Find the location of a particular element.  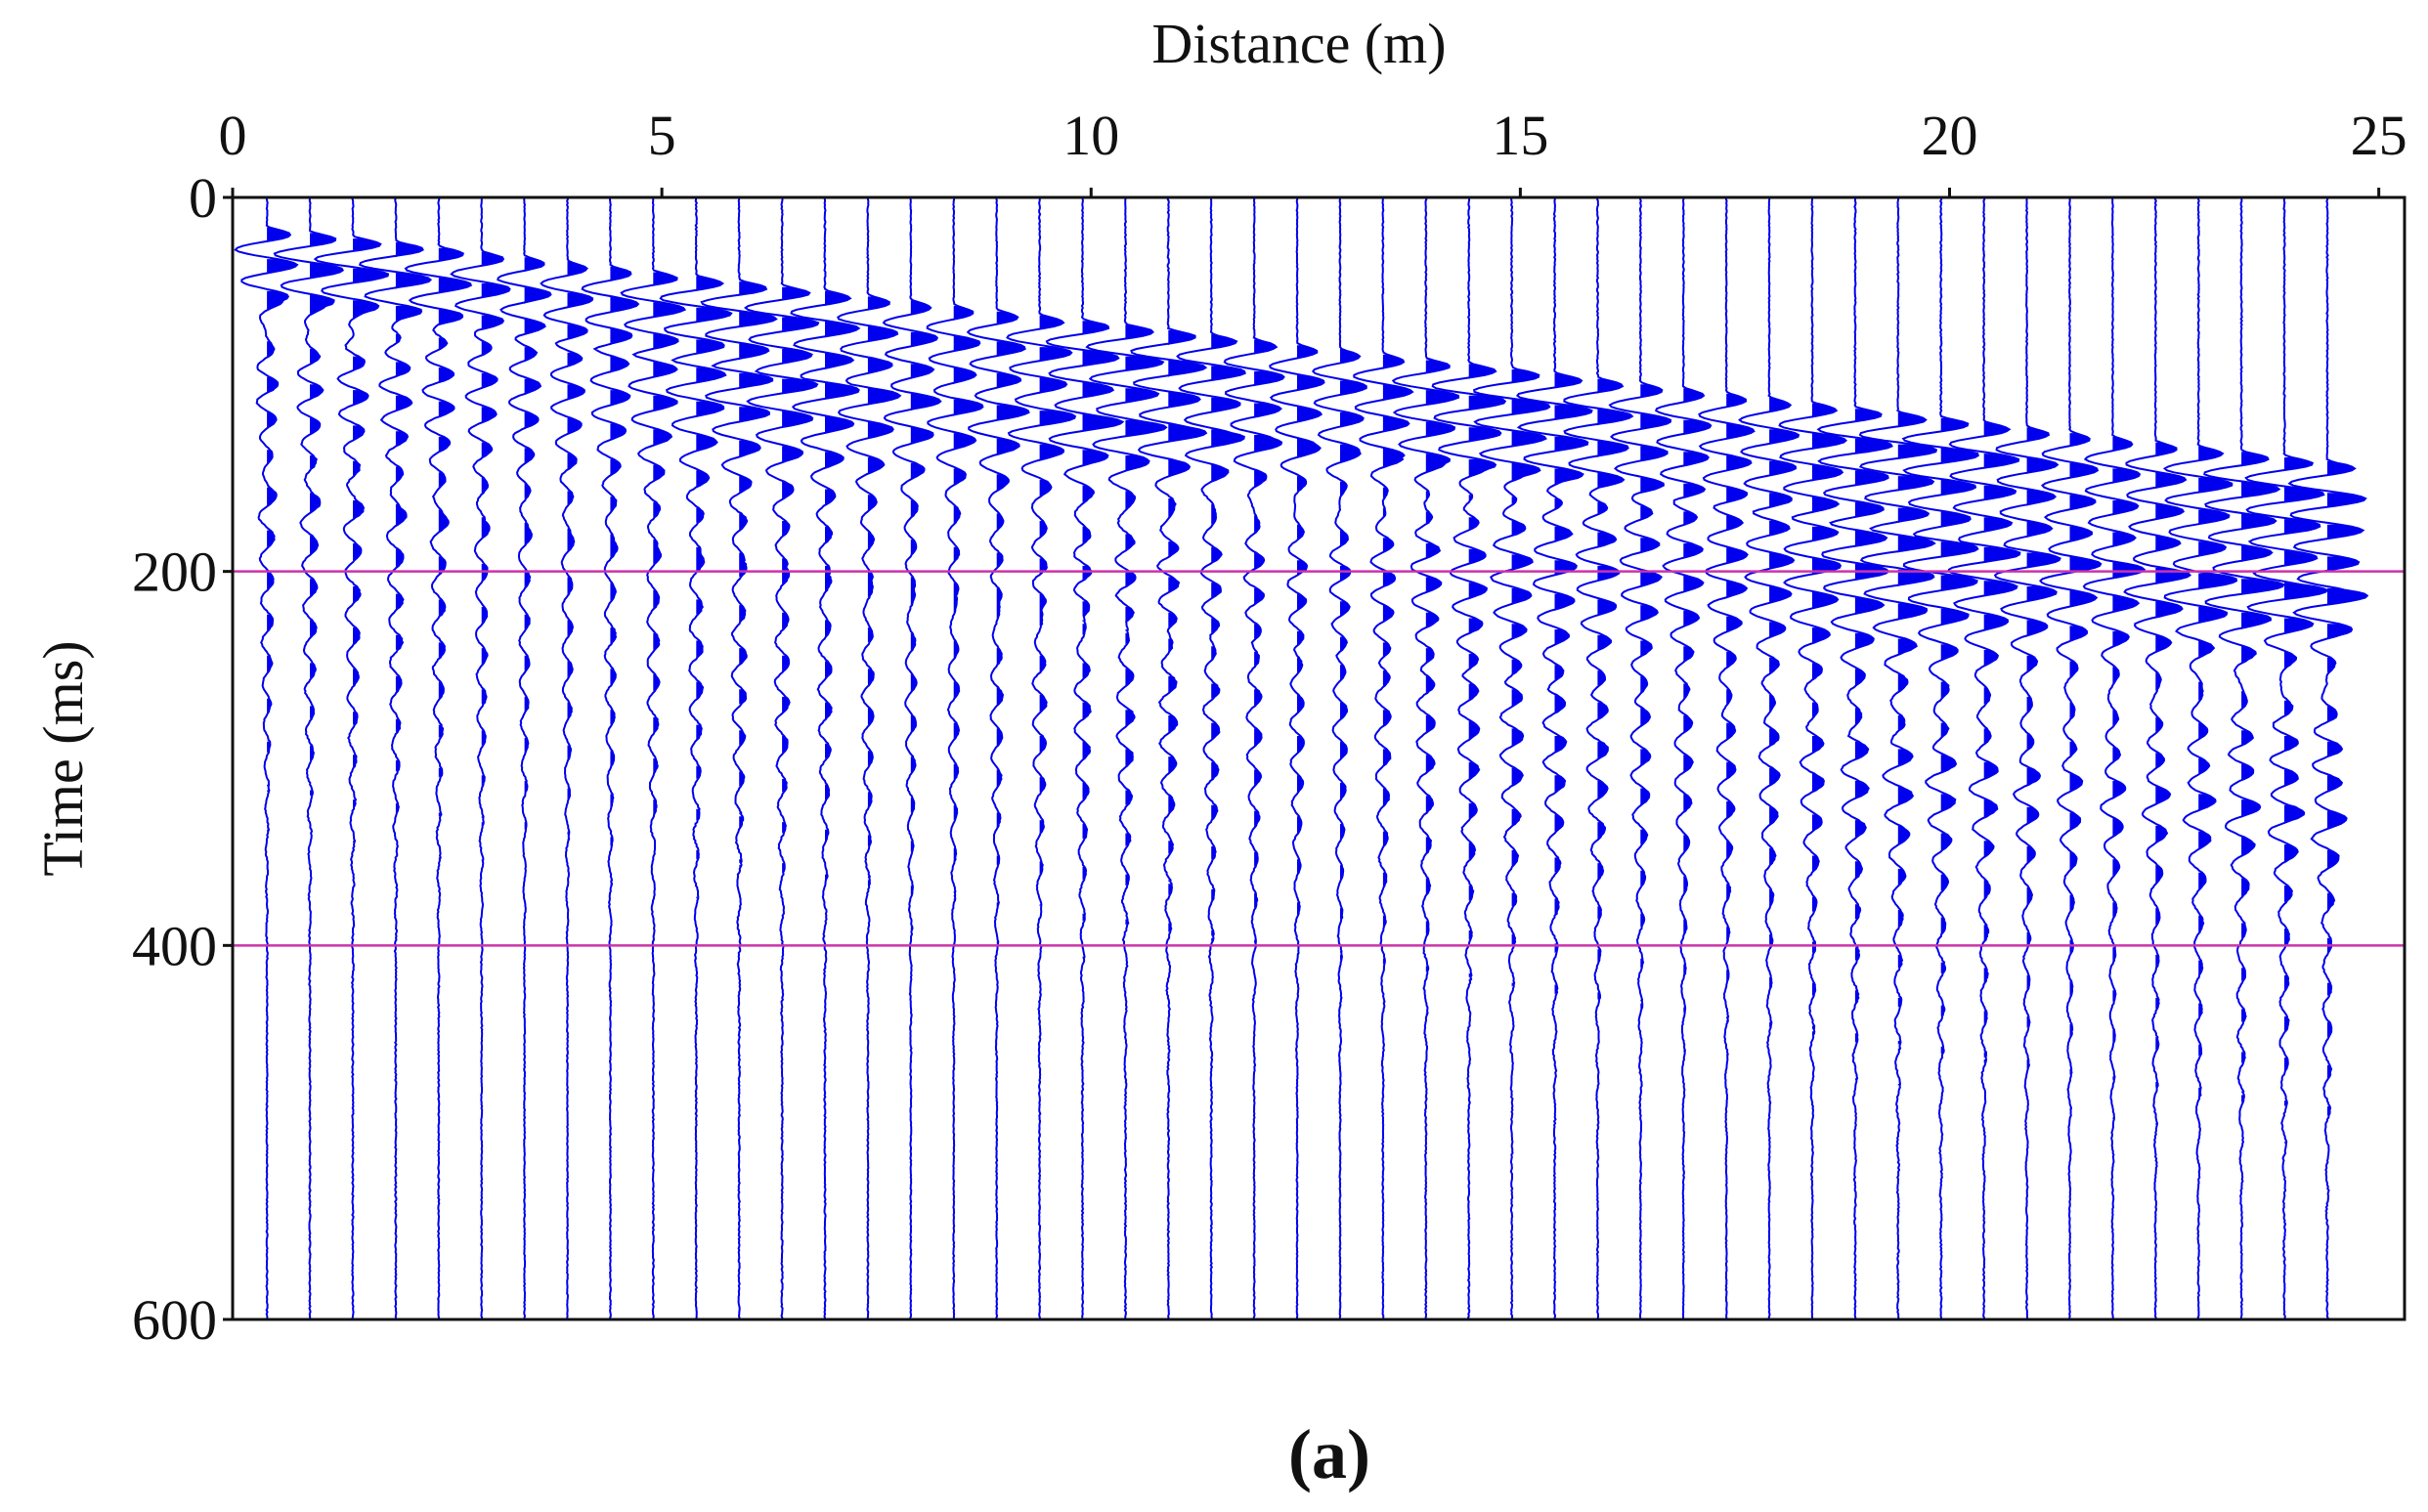

x-tick-label: 25 is located at coordinates (2379, 135).